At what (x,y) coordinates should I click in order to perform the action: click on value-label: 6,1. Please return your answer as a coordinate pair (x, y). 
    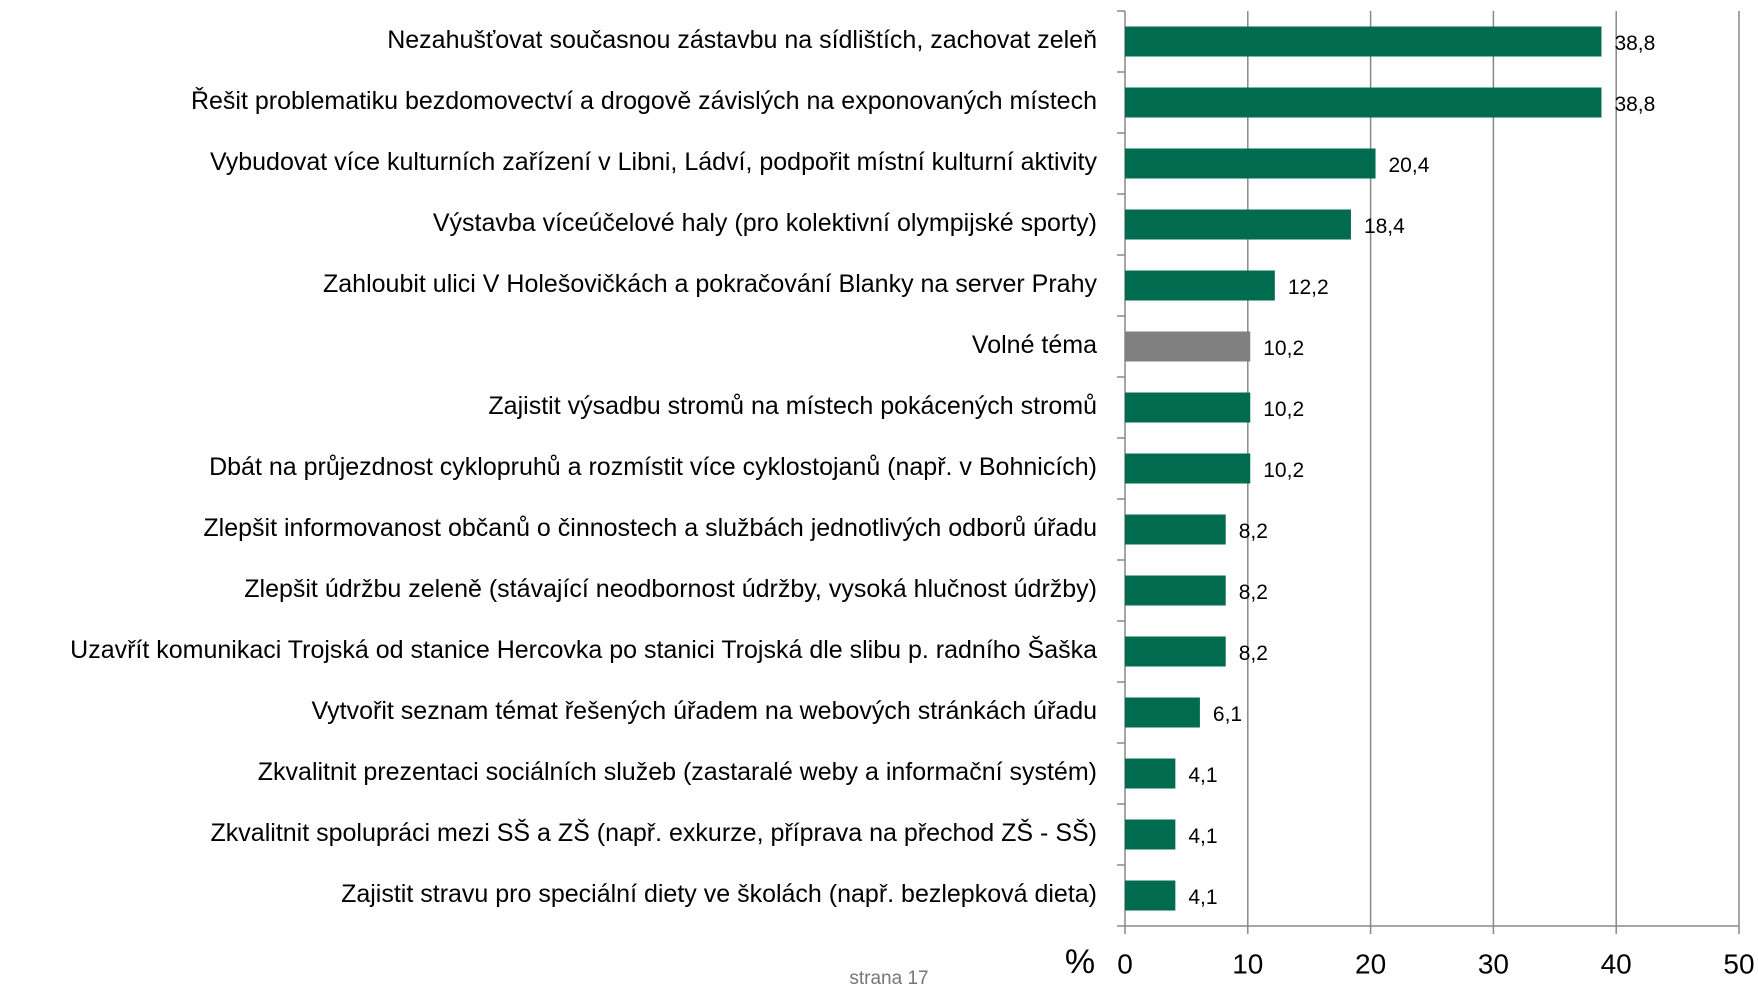
    Looking at the image, I should click on (1227, 714).